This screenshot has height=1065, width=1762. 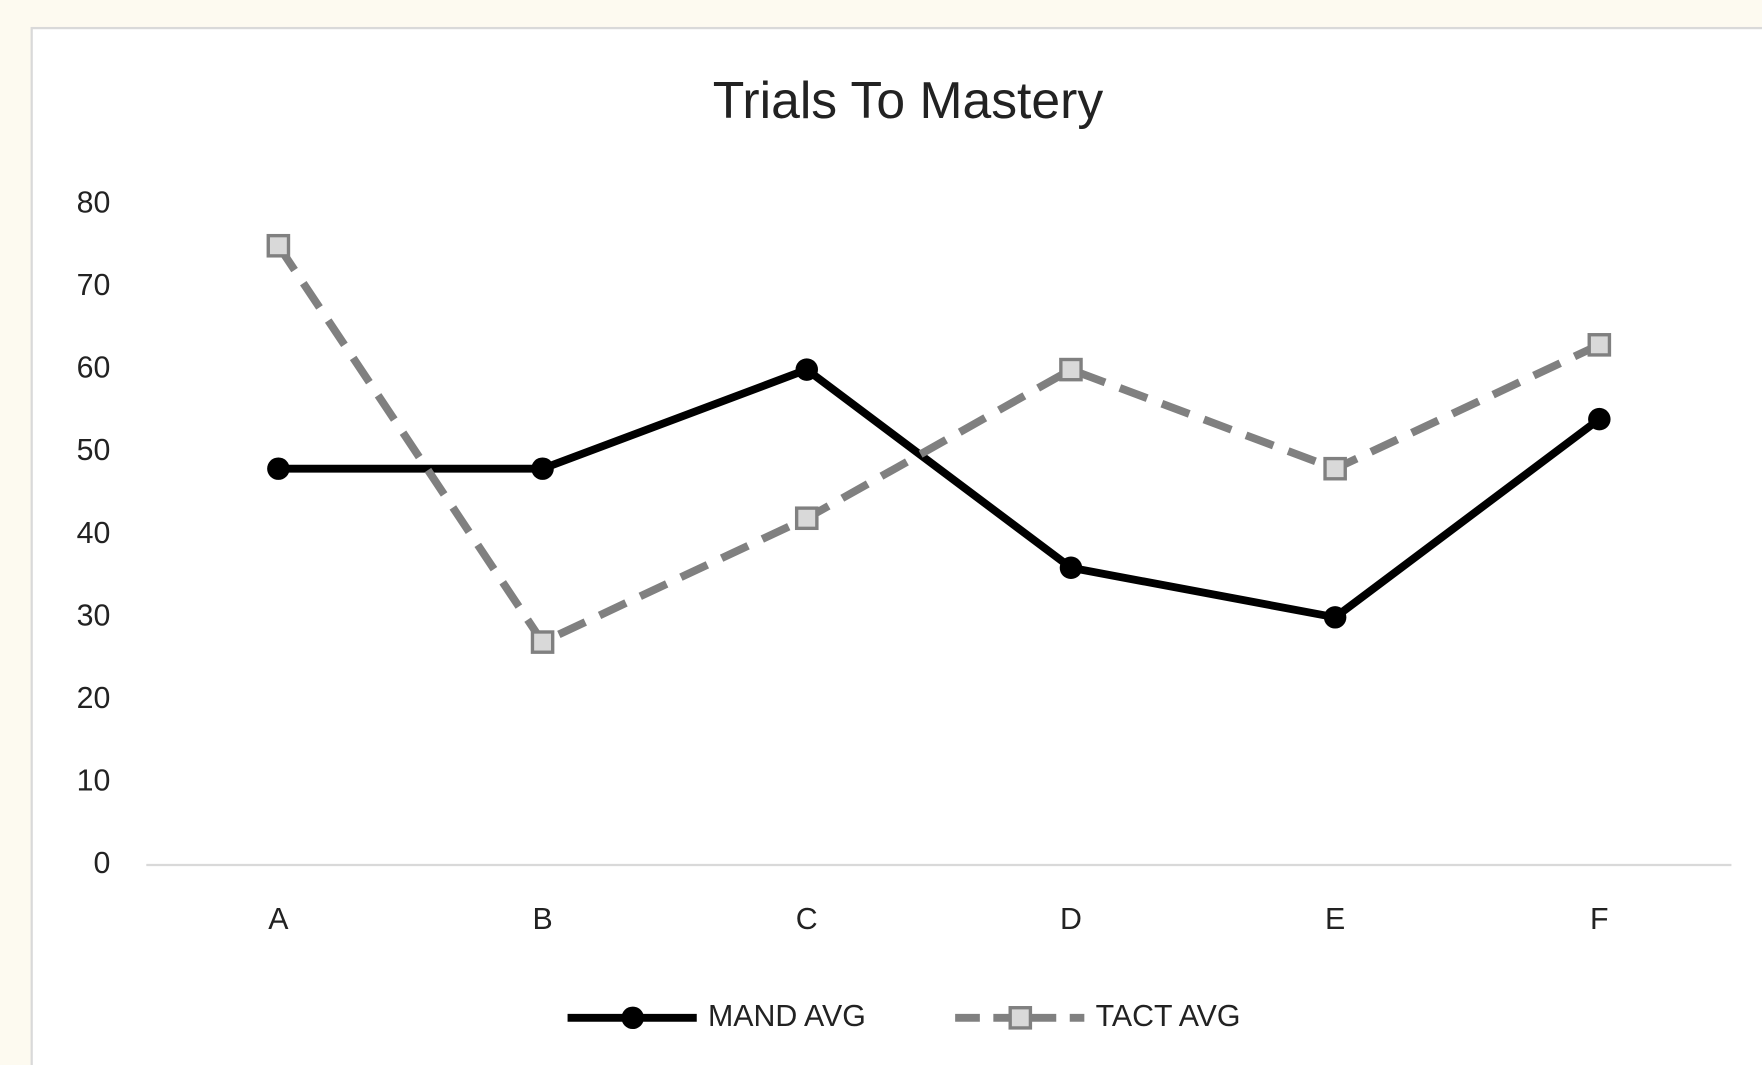 What do you see at coordinates (807, 919) in the screenshot?
I see `x-tick-label: C` at bounding box center [807, 919].